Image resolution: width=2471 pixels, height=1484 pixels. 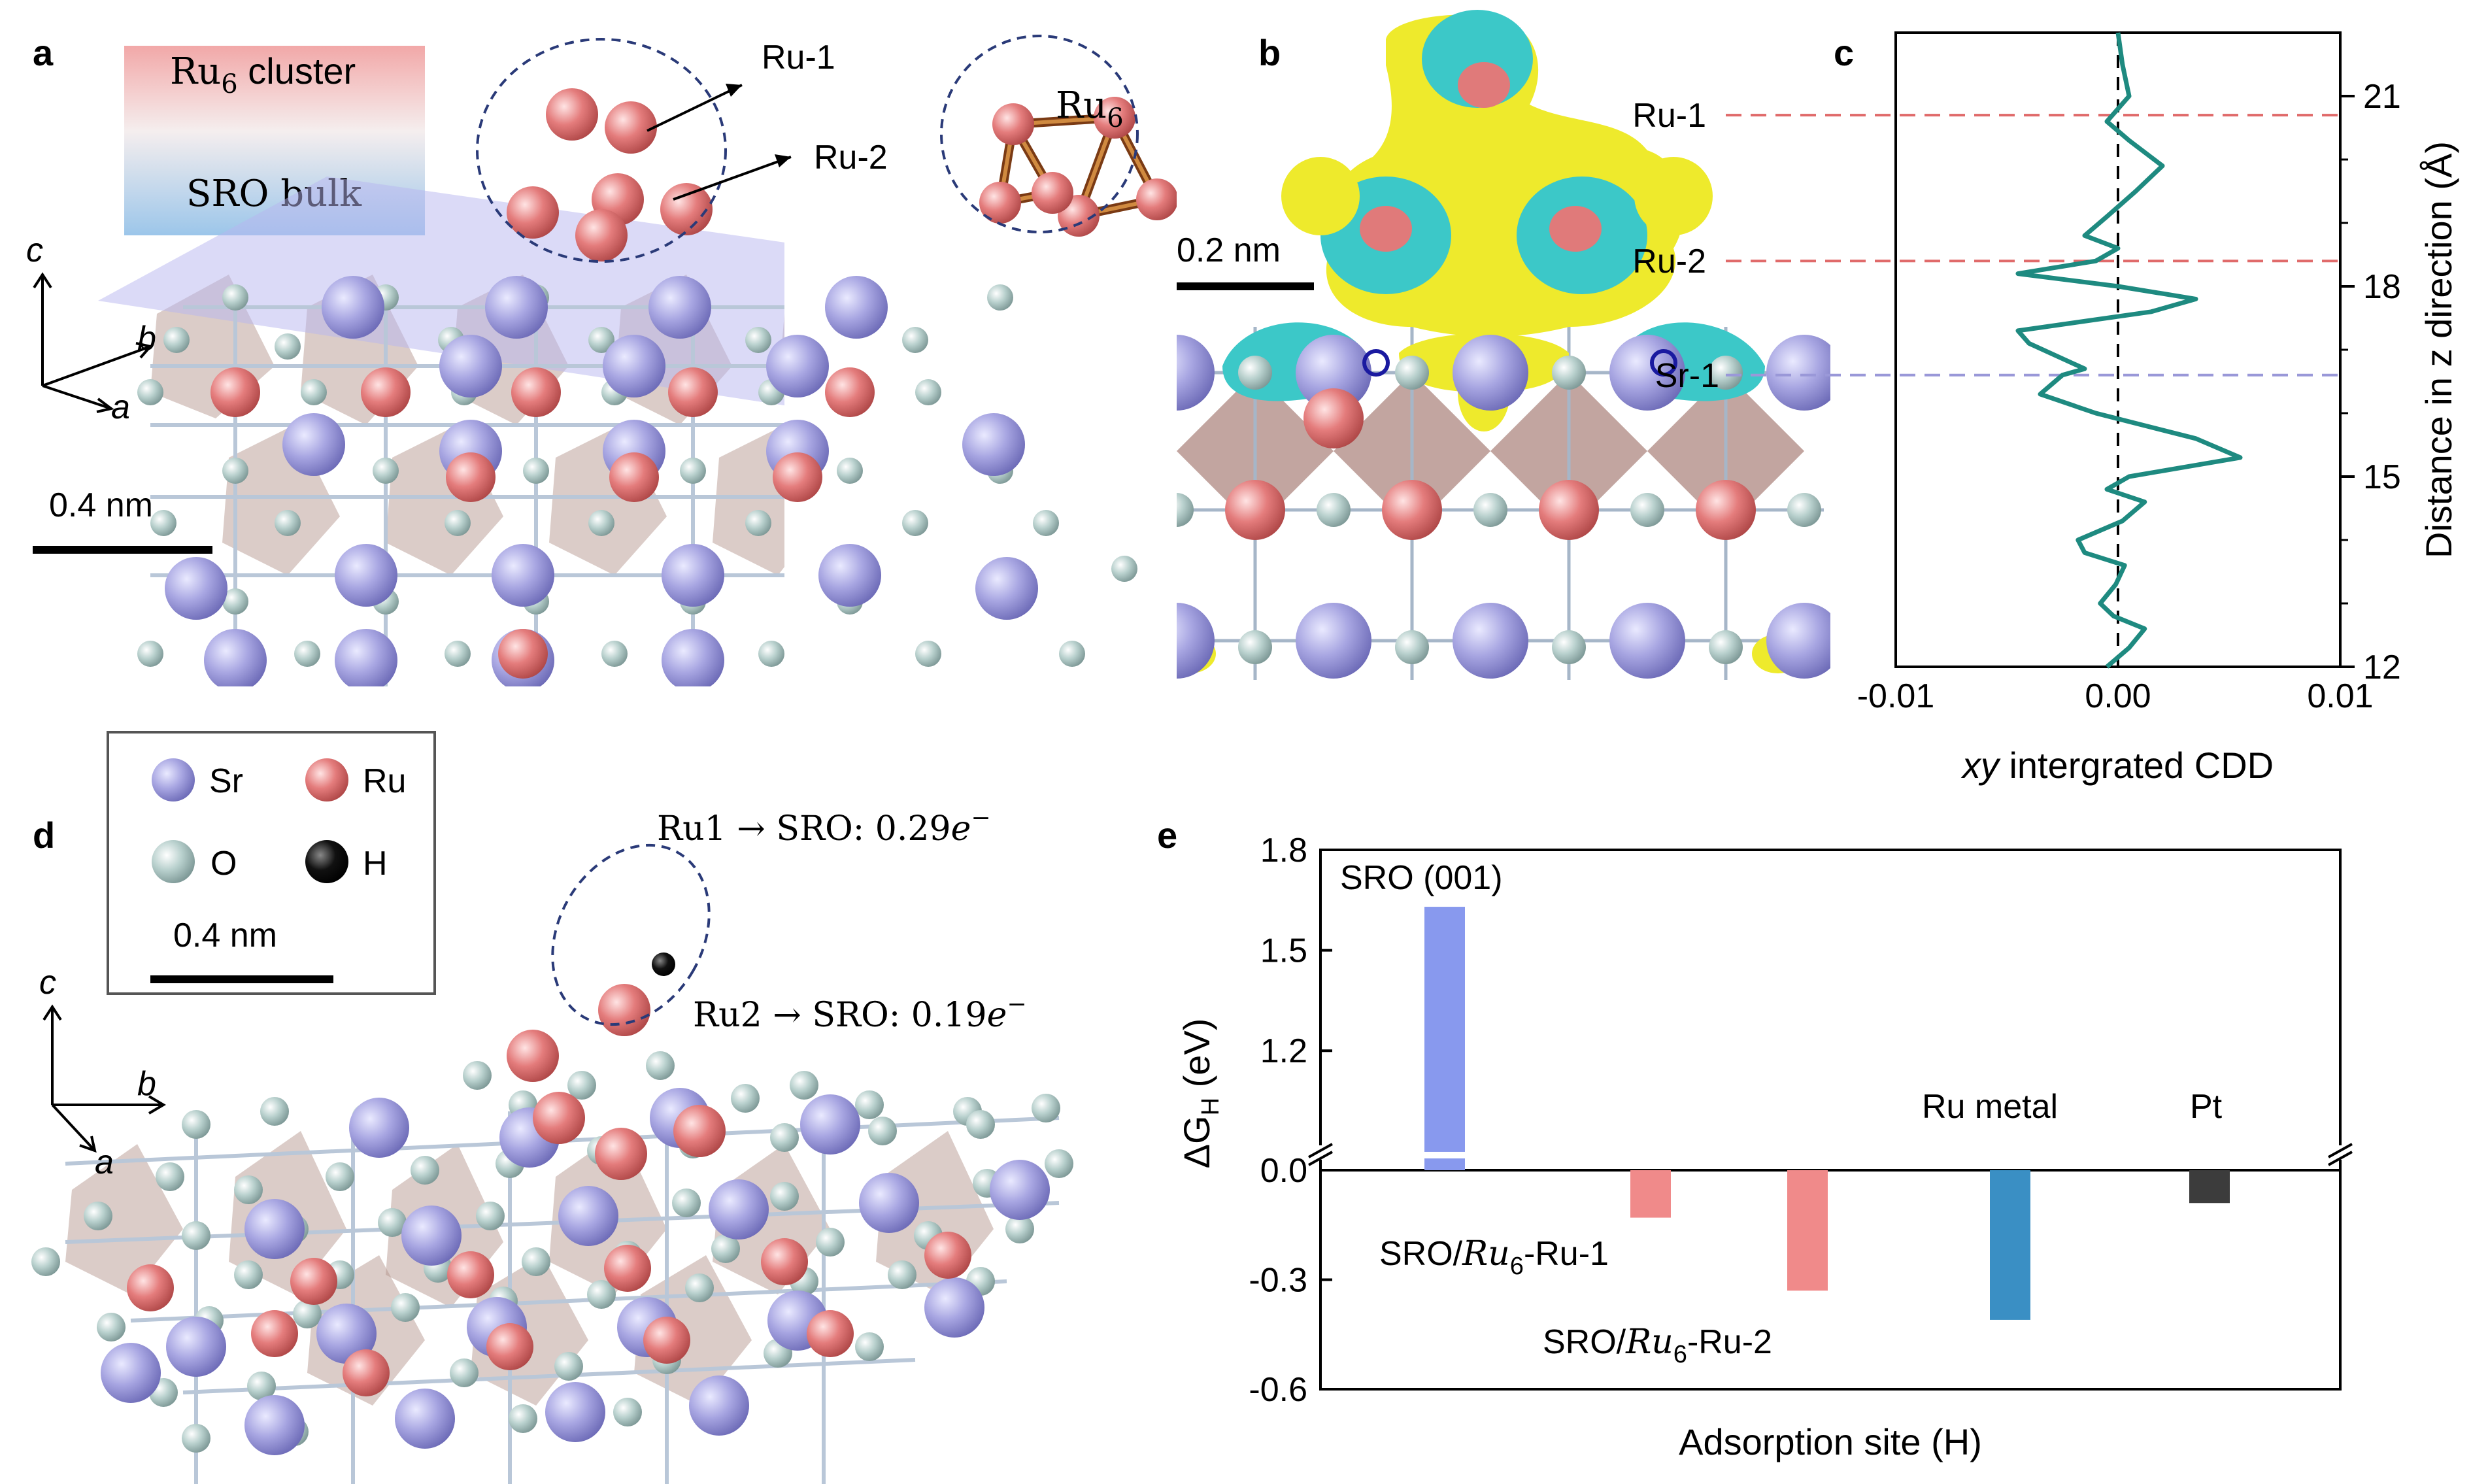 What do you see at coordinates (2340, 696) in the screenshot?
I see `x-tick-label: 0.01` at bounding box center [2340, 696].